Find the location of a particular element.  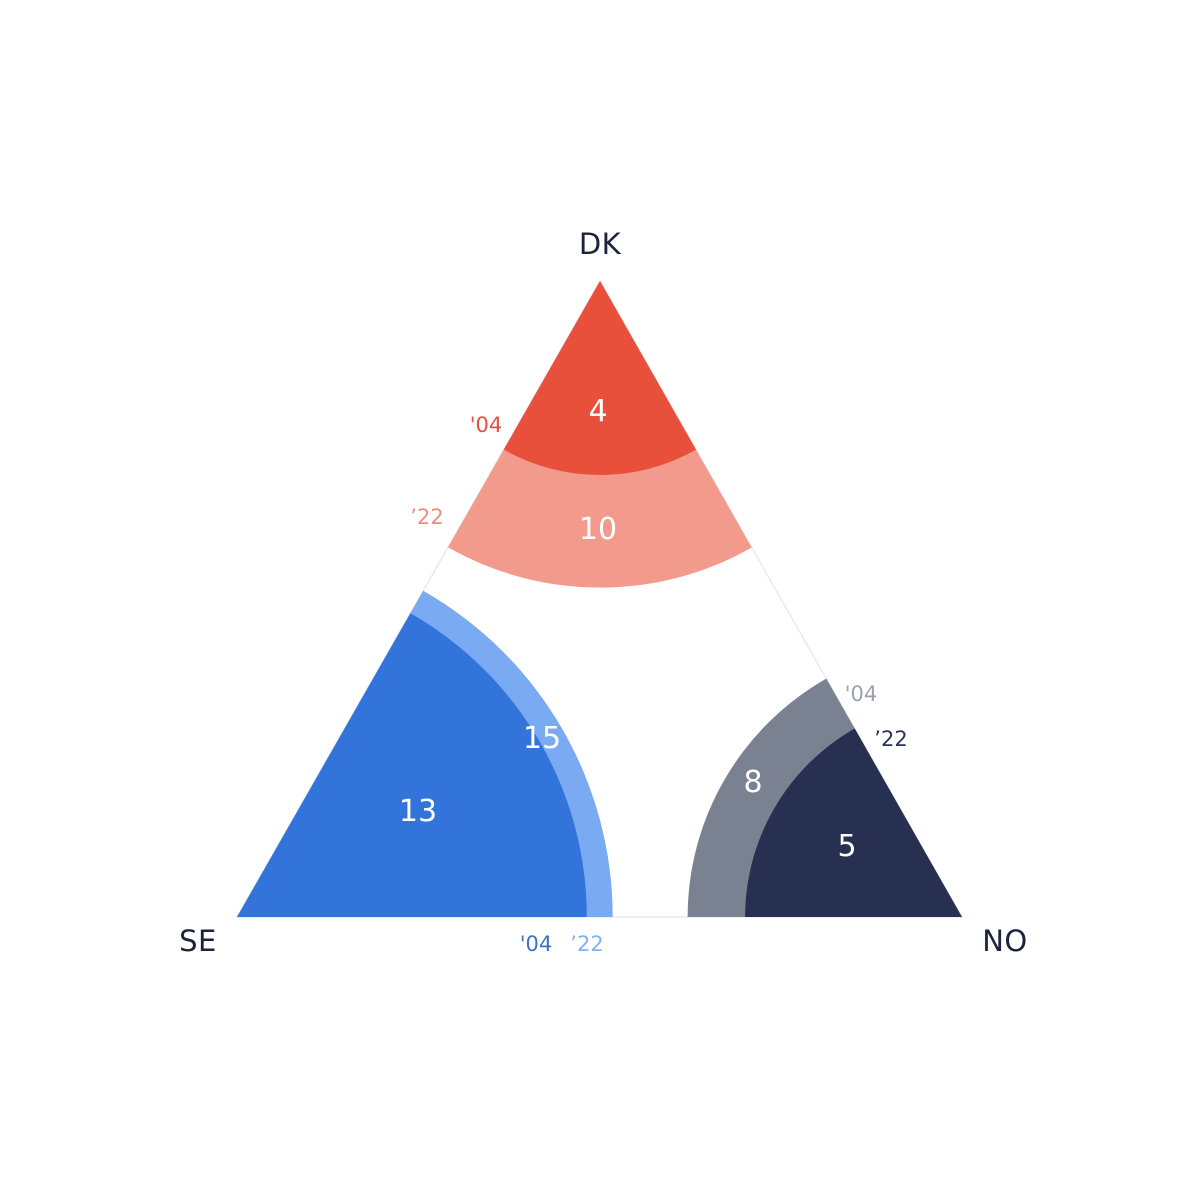

no-2022-tick: ’22 is located at coordinates (890, 739).